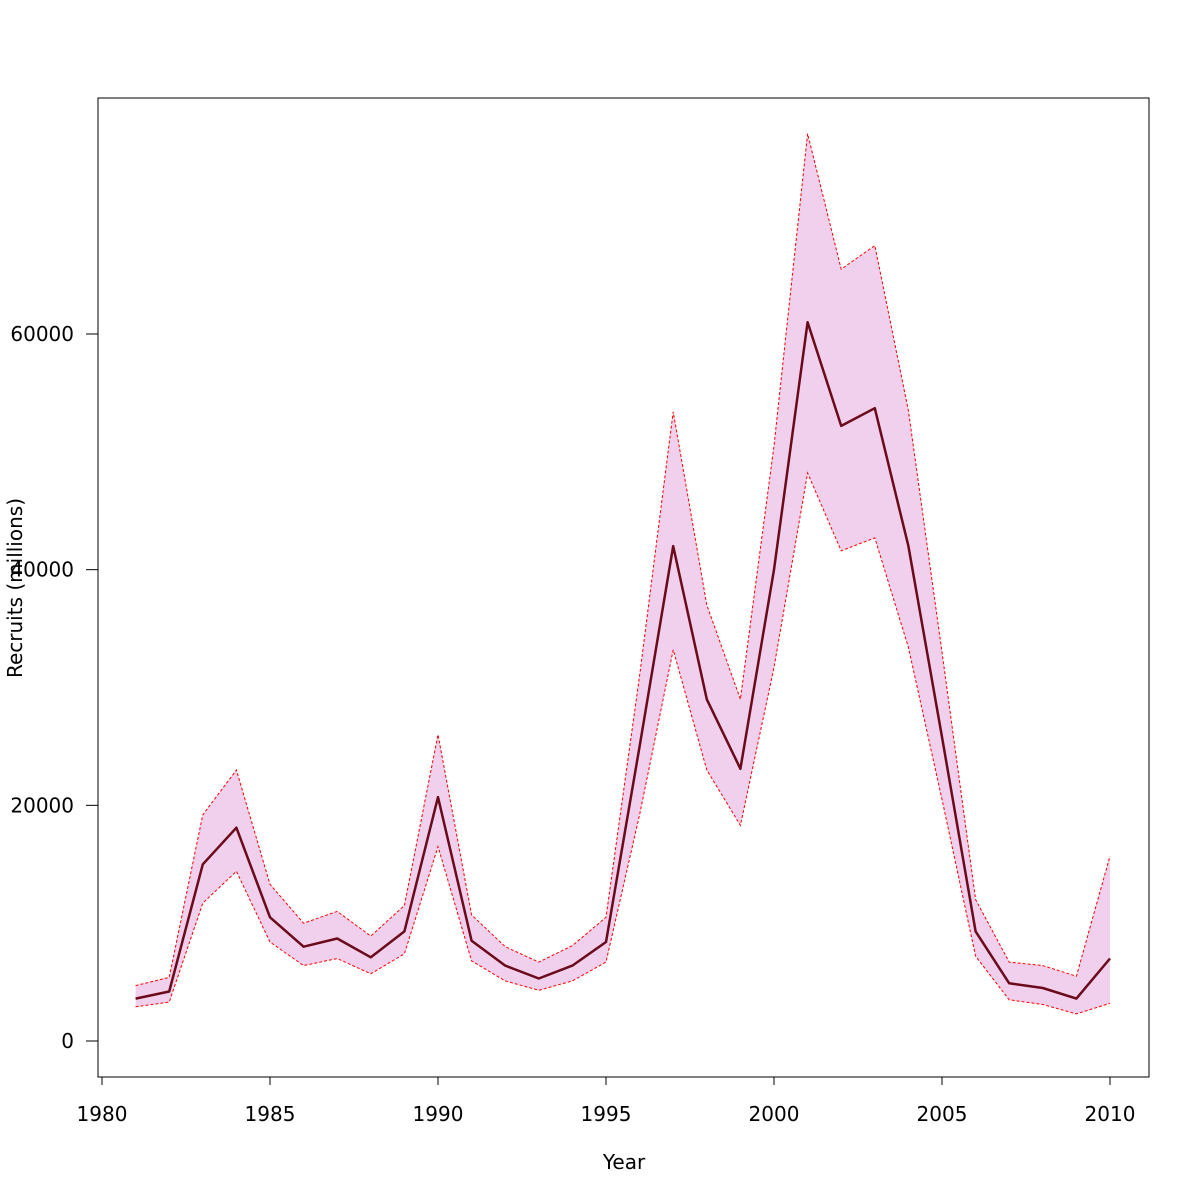 The width and height of the screenshot is (1200, 1200). I want to click on x-tick-label: 1985, so click(270, 1114).